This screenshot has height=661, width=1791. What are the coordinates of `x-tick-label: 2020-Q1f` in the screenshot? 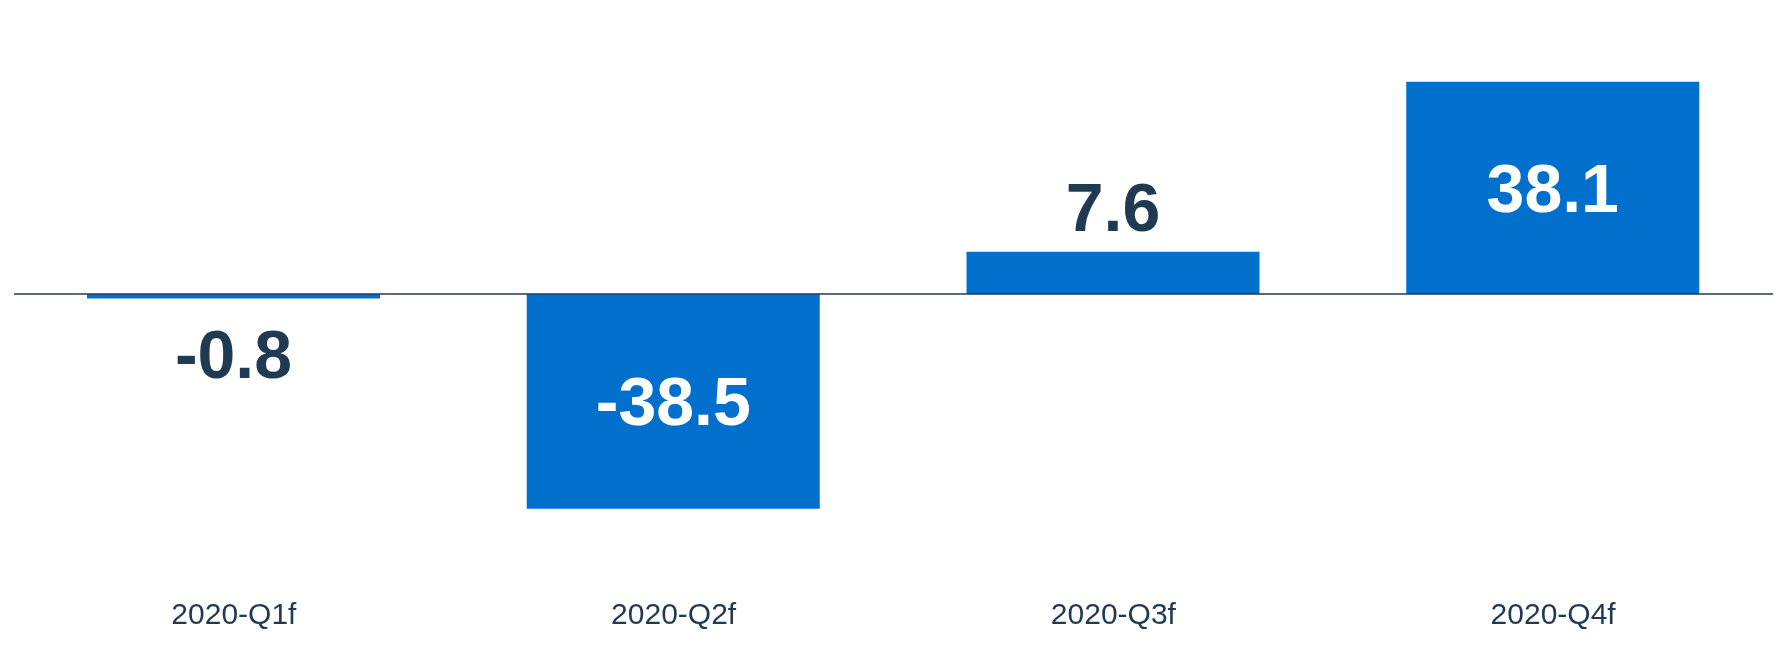 It's located at (234, 614).